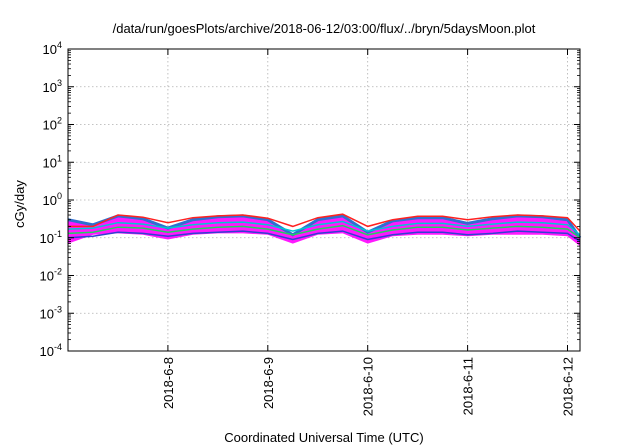 Image resolution: width=640 pixels, height=448 pixels. What do you see at coordinates (52, 199) in the screenshot?
I see `y-tick-label: 10⁰` at bounding box center [52, 199].